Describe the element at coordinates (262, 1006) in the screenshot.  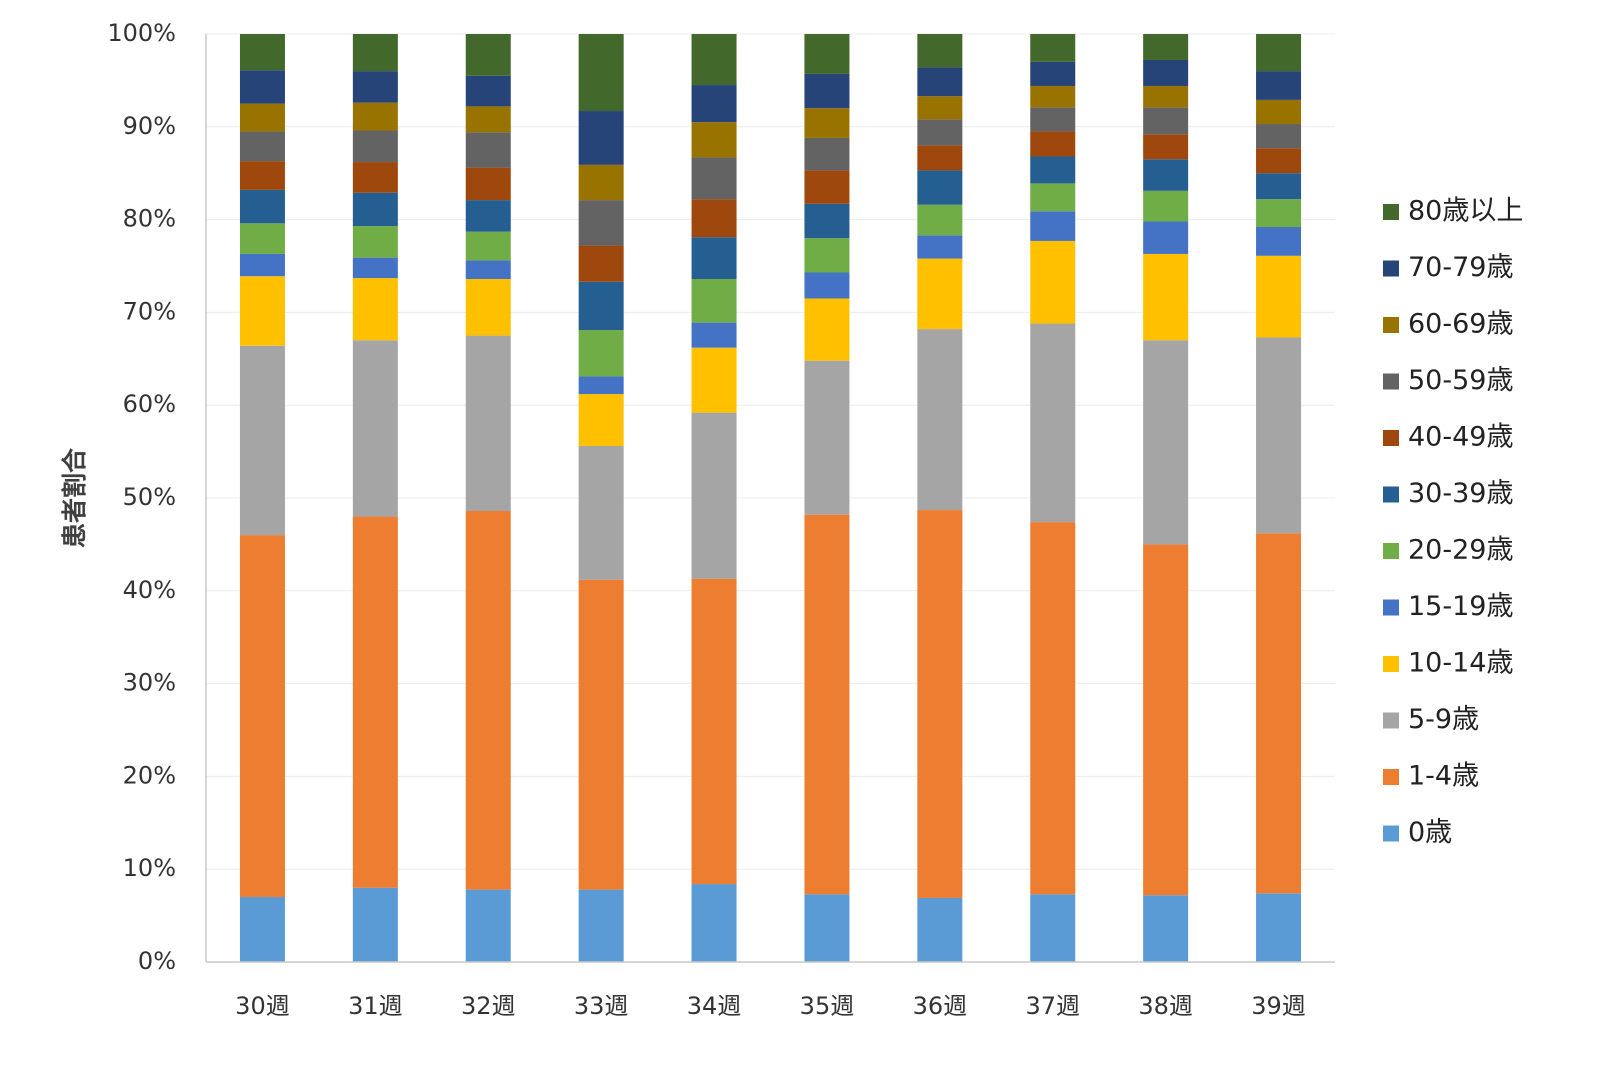
I see `x-tick-label: 30週` at that location.